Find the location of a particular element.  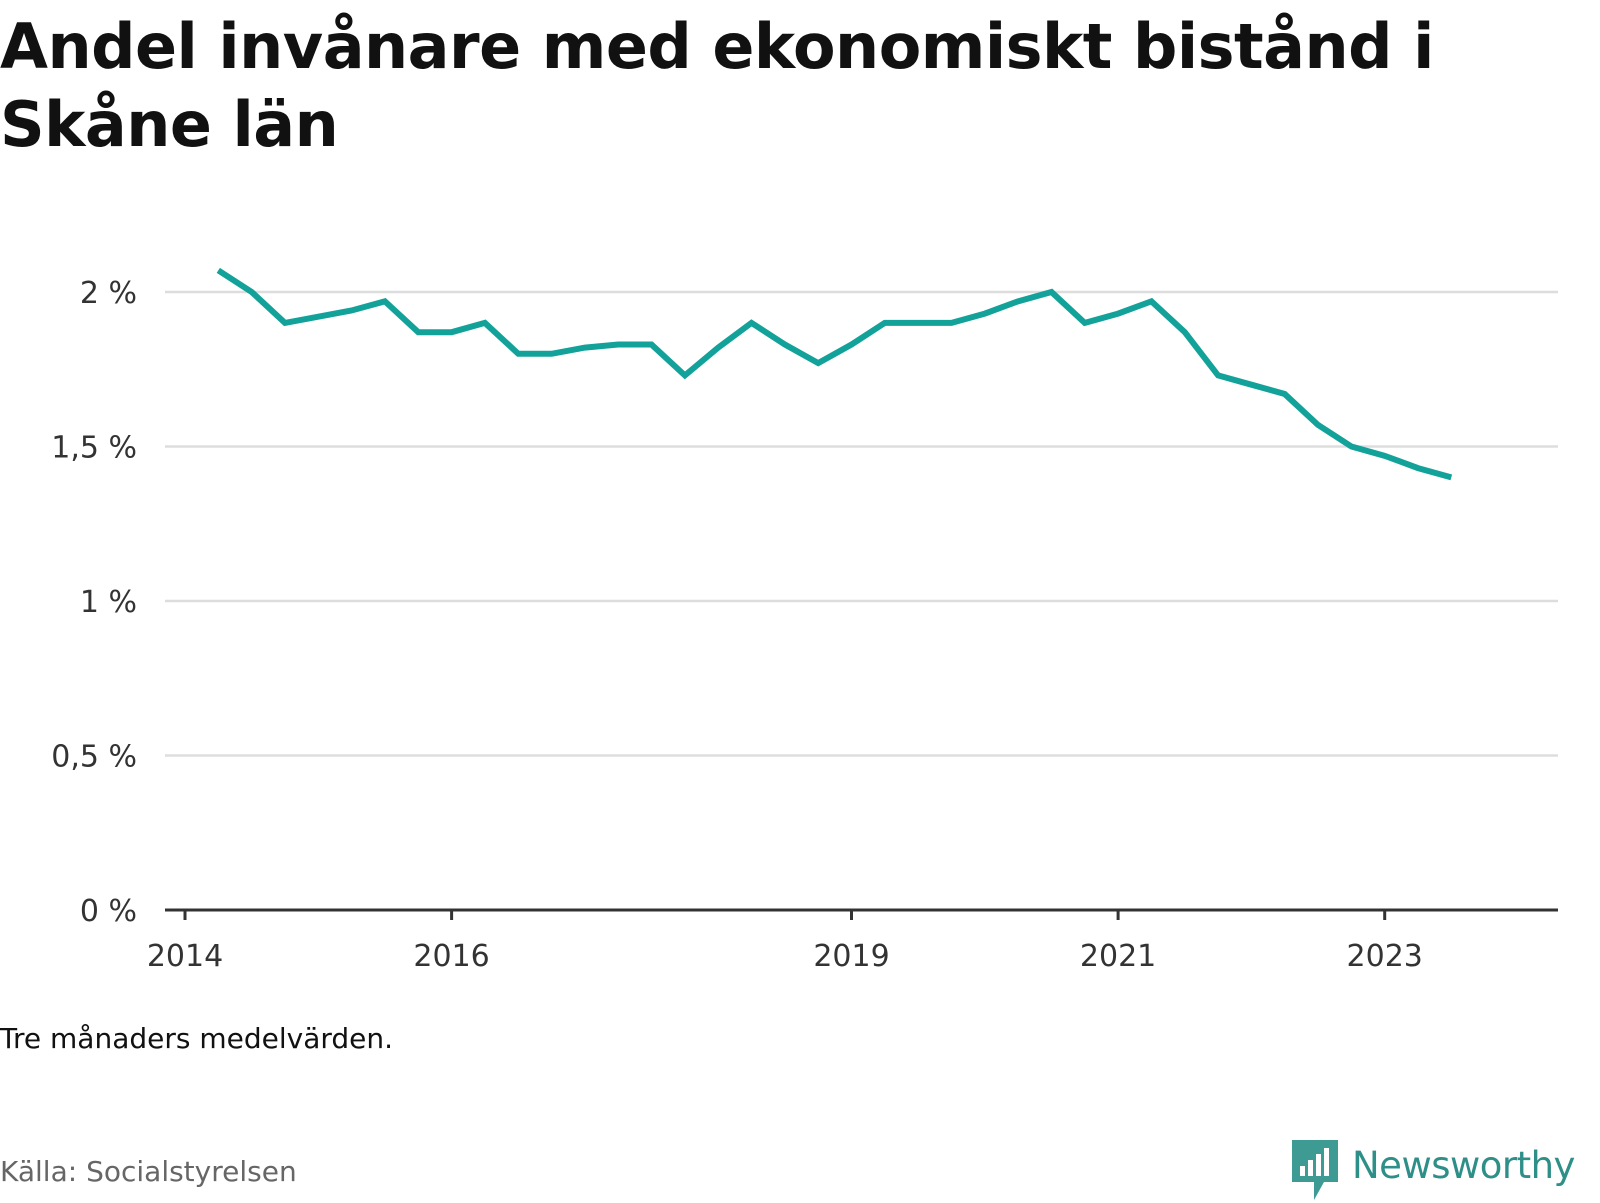

x-tick-label: 2019 is located at coordinates (851, 956).